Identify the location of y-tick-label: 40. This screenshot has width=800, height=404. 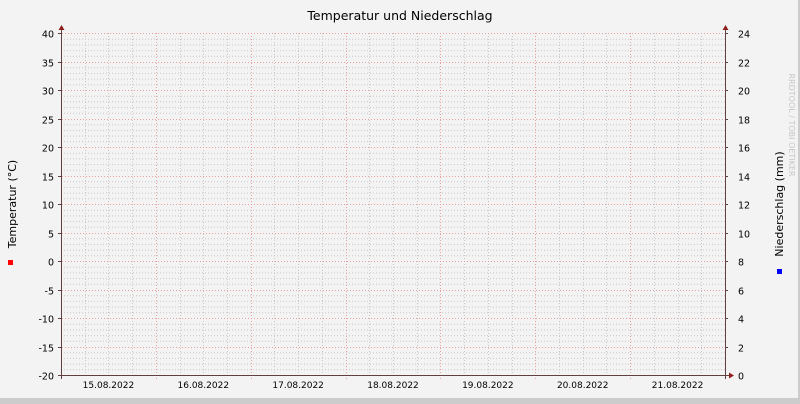
(48, 35).